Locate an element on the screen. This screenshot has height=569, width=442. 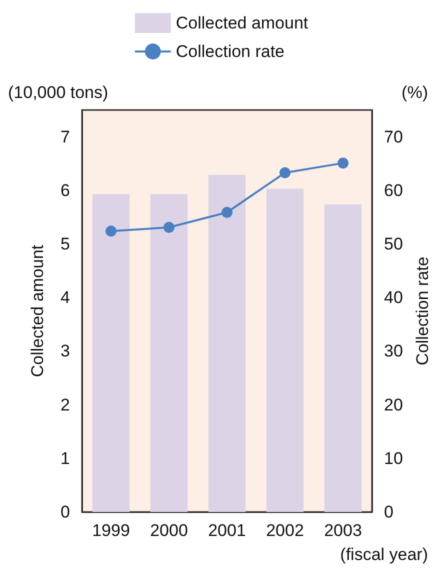
y2-tick-label: 50 is located at coordinates (393, 244).